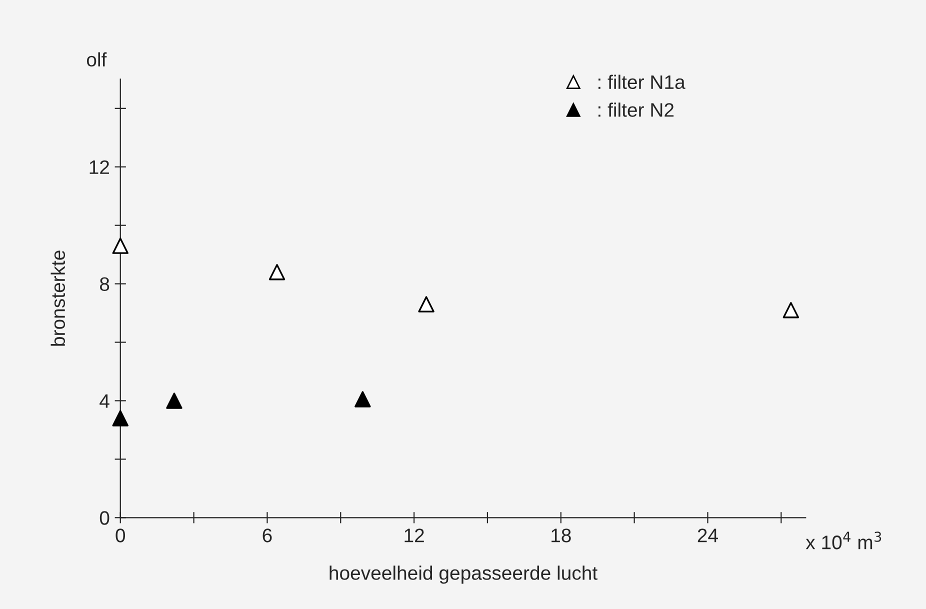  I want to click on x-tick-label: 18, so click(561, 535).